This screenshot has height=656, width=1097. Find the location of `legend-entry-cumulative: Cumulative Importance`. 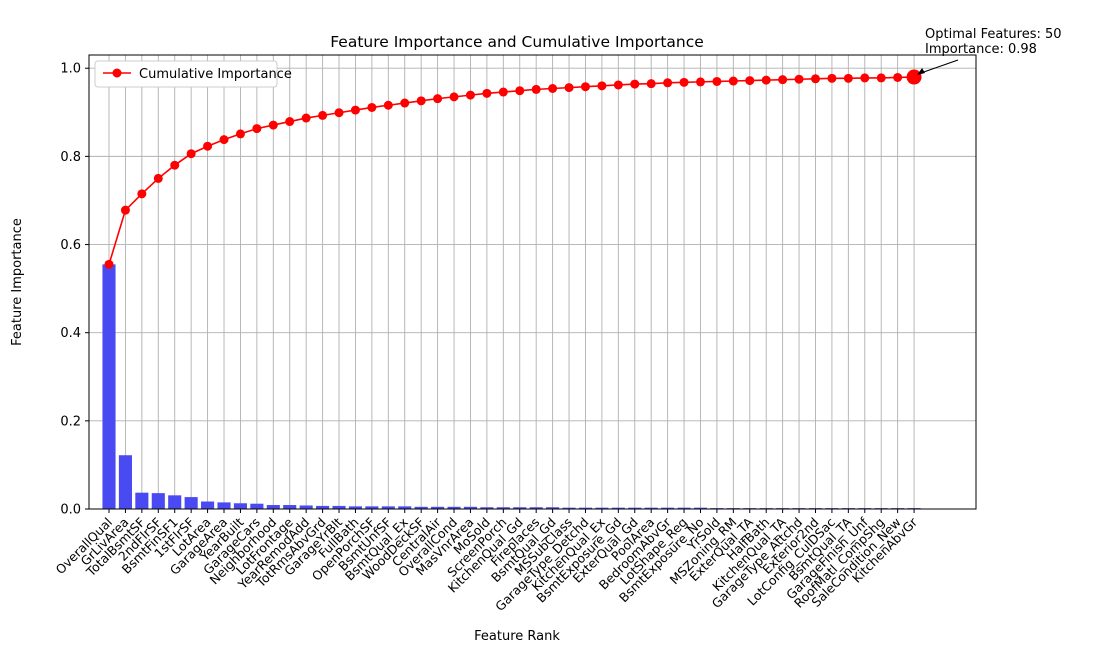

legend-entry-cumulative: Cumulative Importance is located at coordinates (215, 74).